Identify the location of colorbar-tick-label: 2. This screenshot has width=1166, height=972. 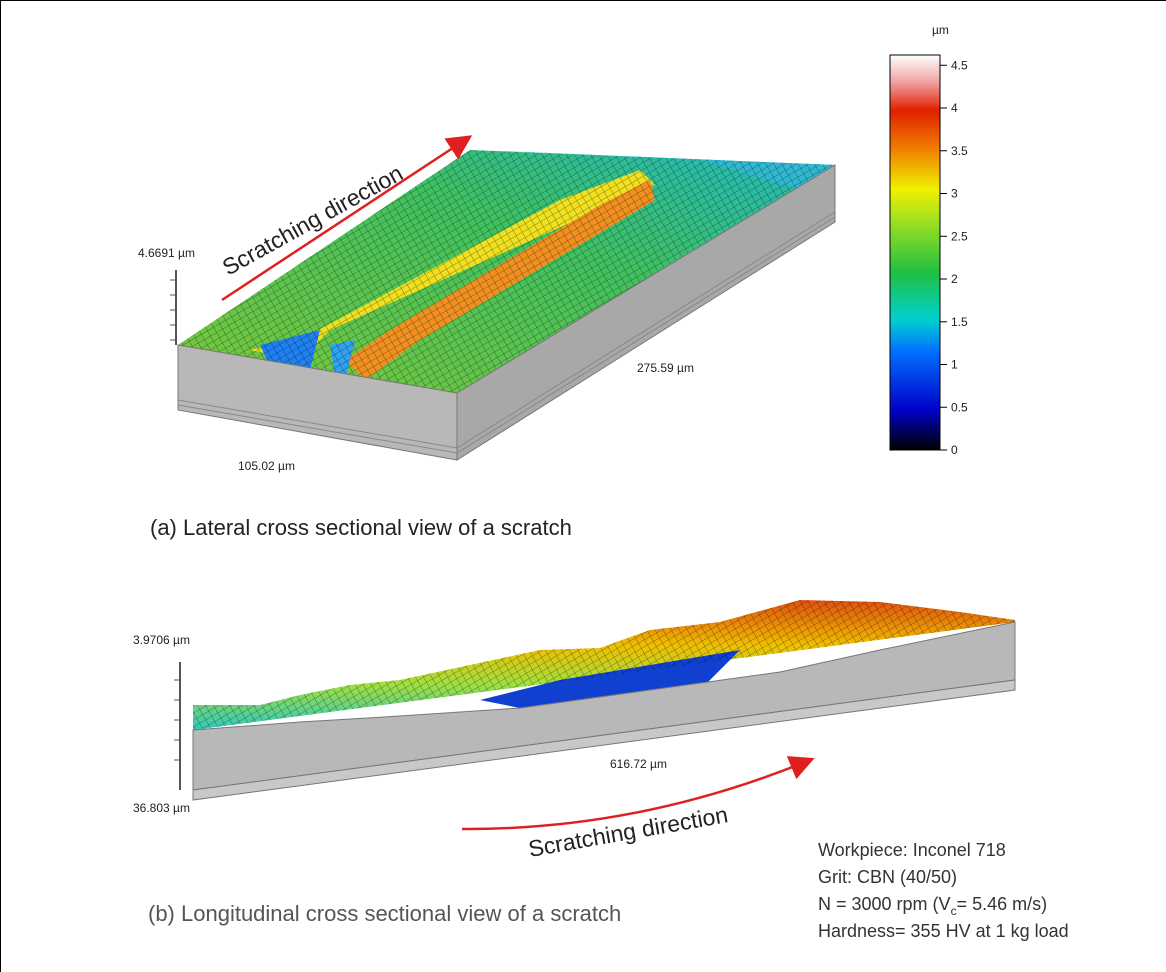
(954, 279).